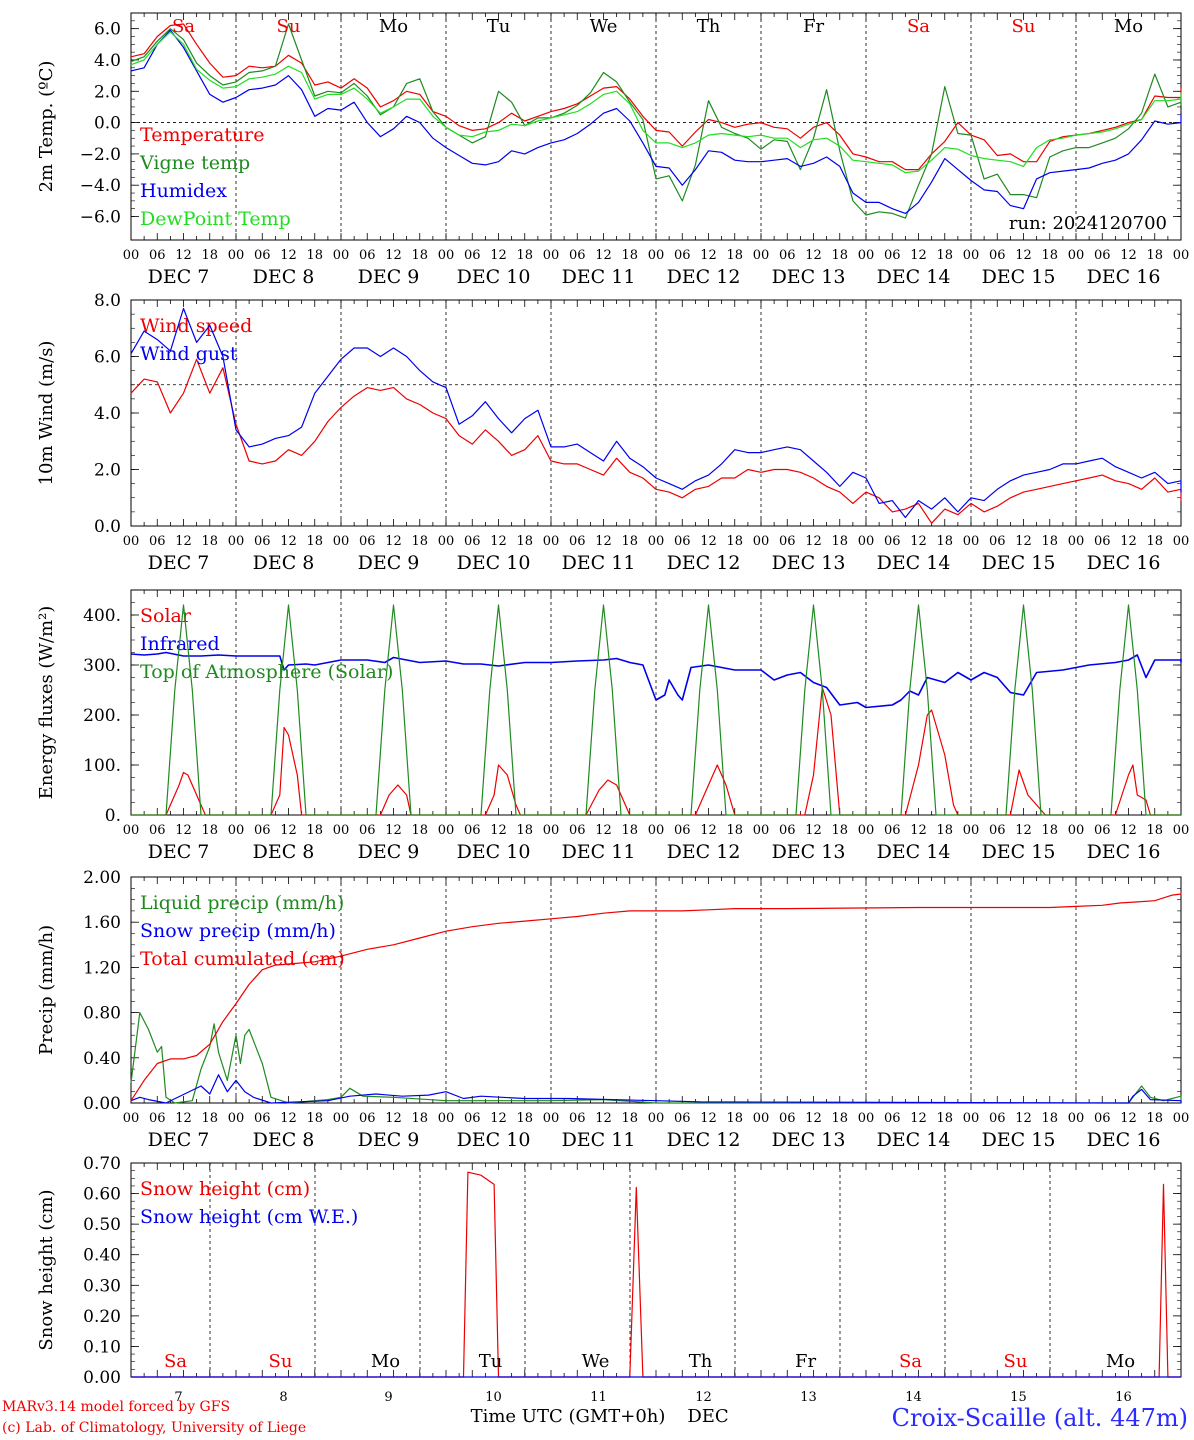 The height and width of the screenshot is (1440, 1194). What do you see at coordinates (389, 852) in the screenshot?
I see `energy-day-label: DEC 9` at bounding box center [389, 852].